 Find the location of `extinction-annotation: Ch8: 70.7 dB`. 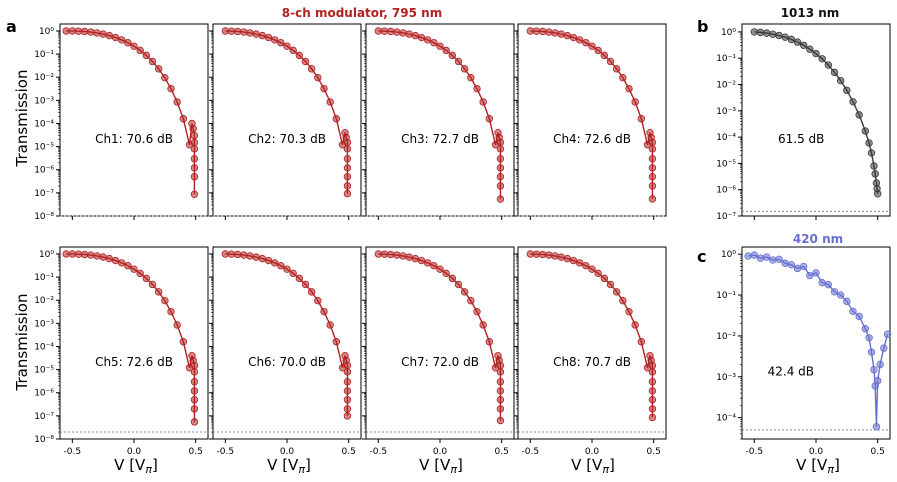

extinction-annotation: Ch8: 70.7 dB is located at coordinates (592, 362).